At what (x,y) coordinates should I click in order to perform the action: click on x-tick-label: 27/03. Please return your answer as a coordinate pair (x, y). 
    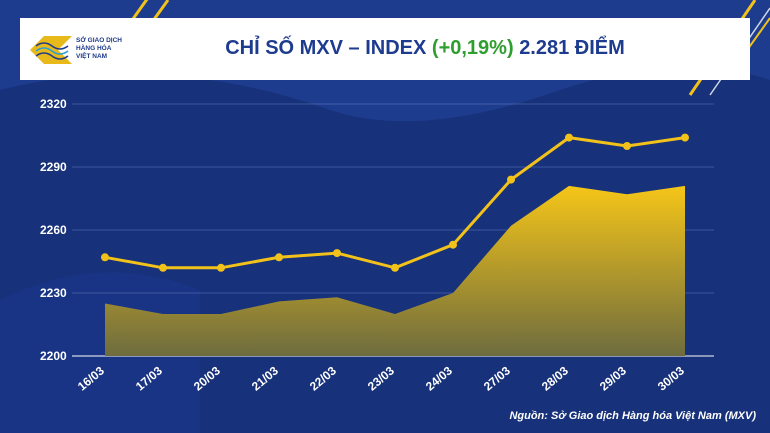
    Looking at the image, I should click on (497, 378).